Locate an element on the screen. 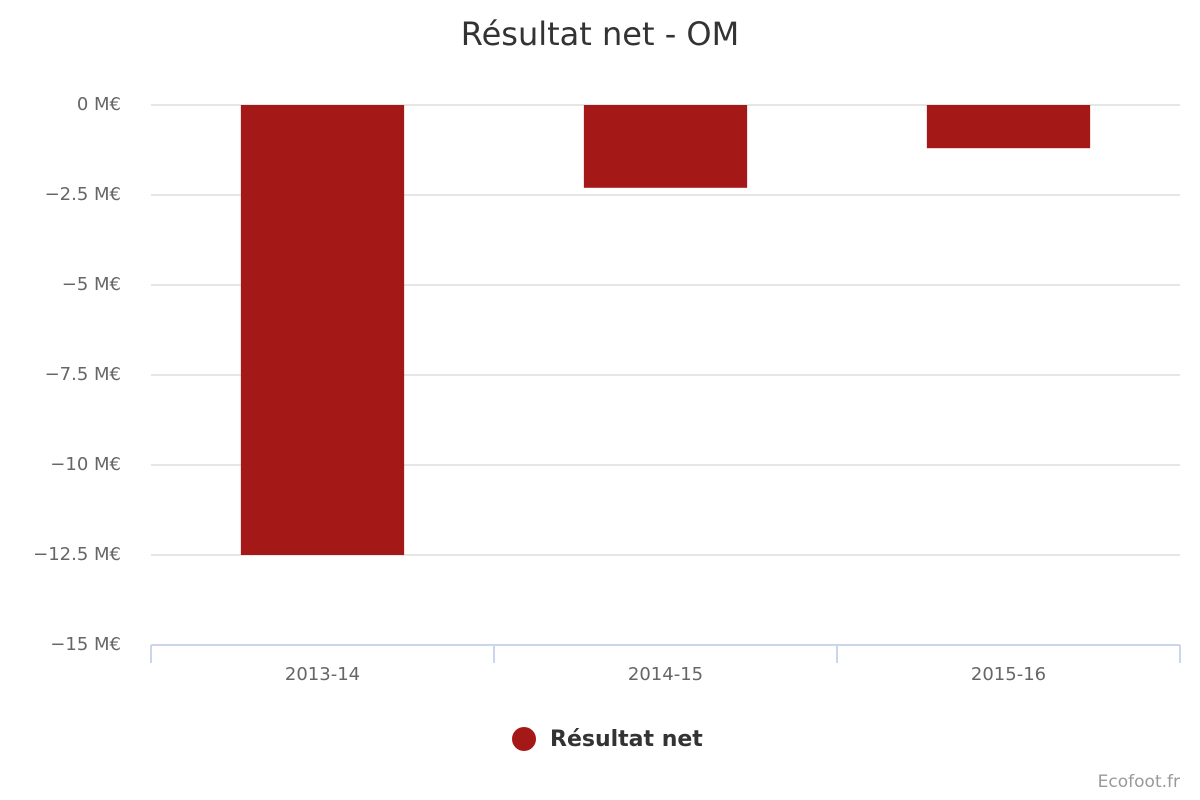  legend-label: Résultat net is located at coordinates (626, 739).